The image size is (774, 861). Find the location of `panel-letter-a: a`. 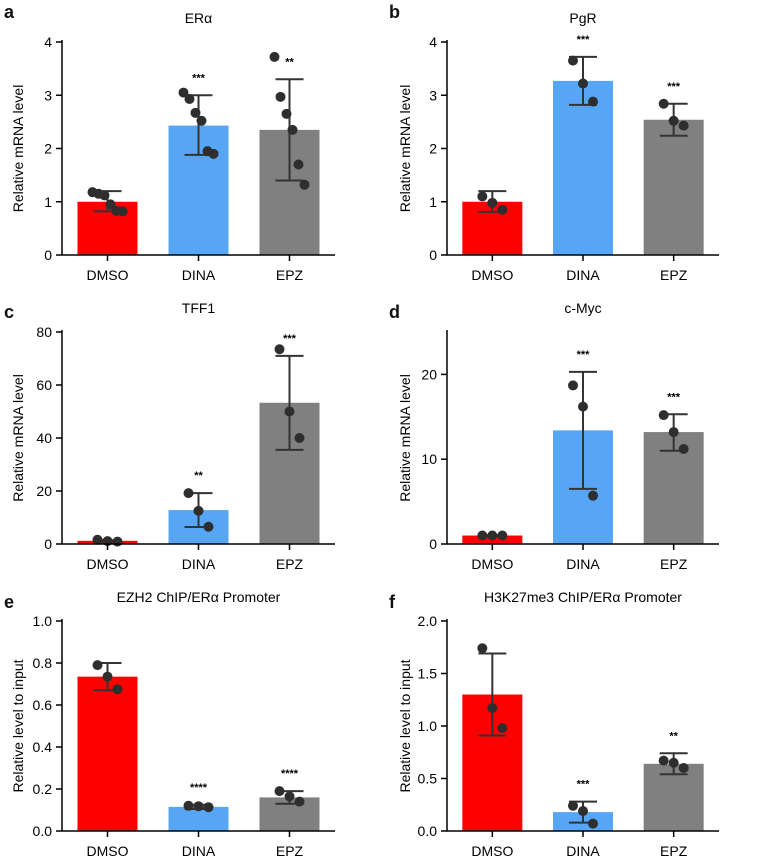

panel-letter-a: a is located at coordinates (9, 12).